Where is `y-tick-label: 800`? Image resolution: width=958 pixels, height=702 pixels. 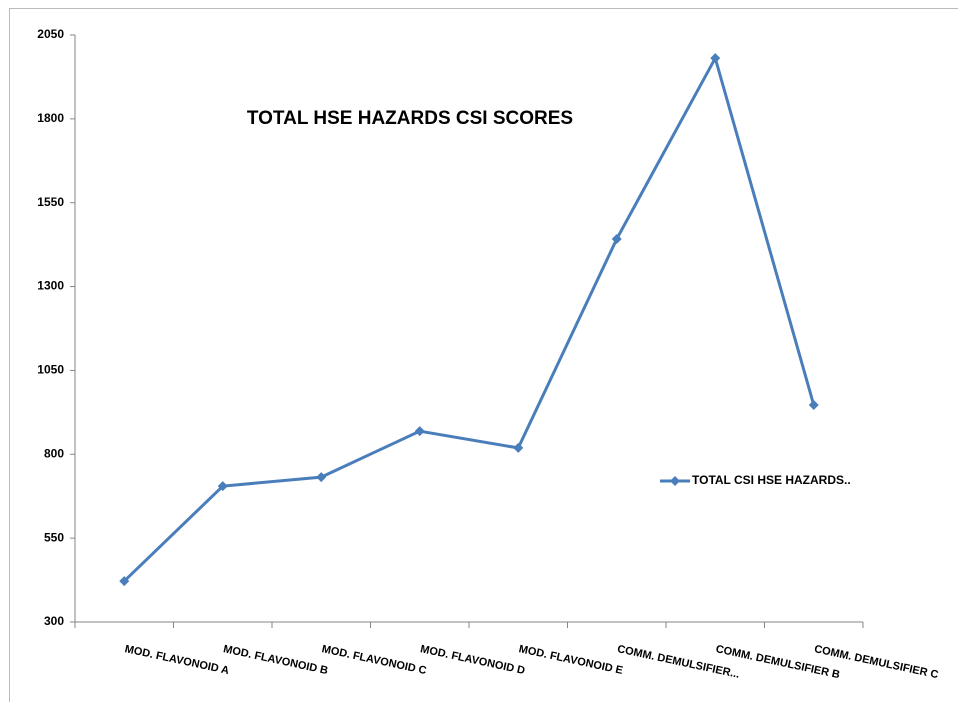
y-tick-label: 800 is located at coordinates (54, 453).